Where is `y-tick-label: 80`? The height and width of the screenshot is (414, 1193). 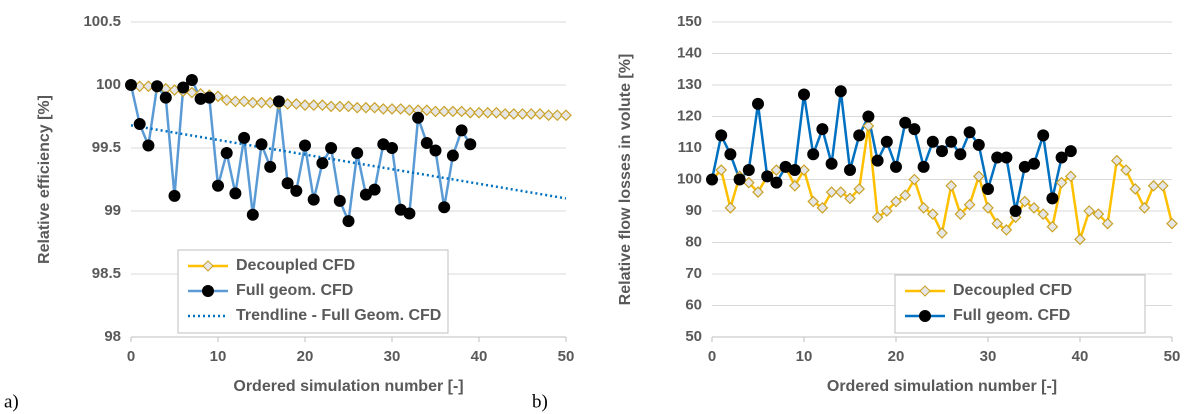 y-tick-label: 80 is located at coordinates (693, 241).